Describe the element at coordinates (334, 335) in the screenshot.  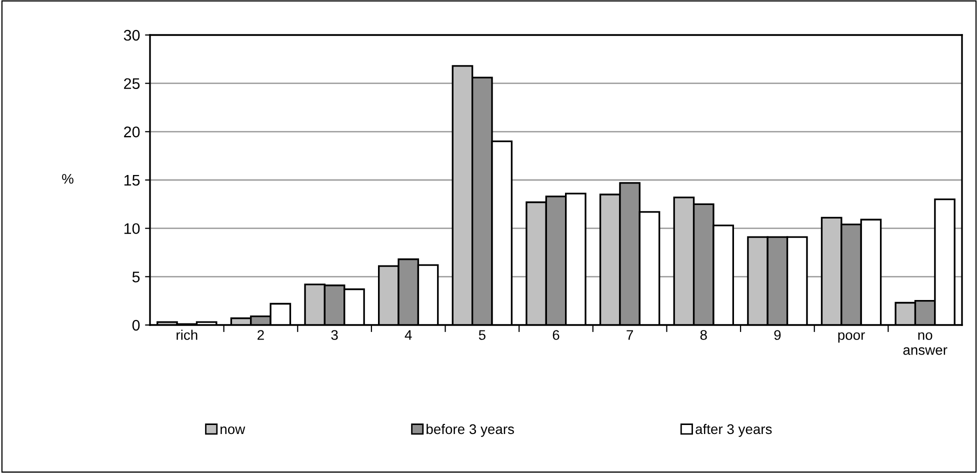
I see `x-tick-label: 3` at that location.